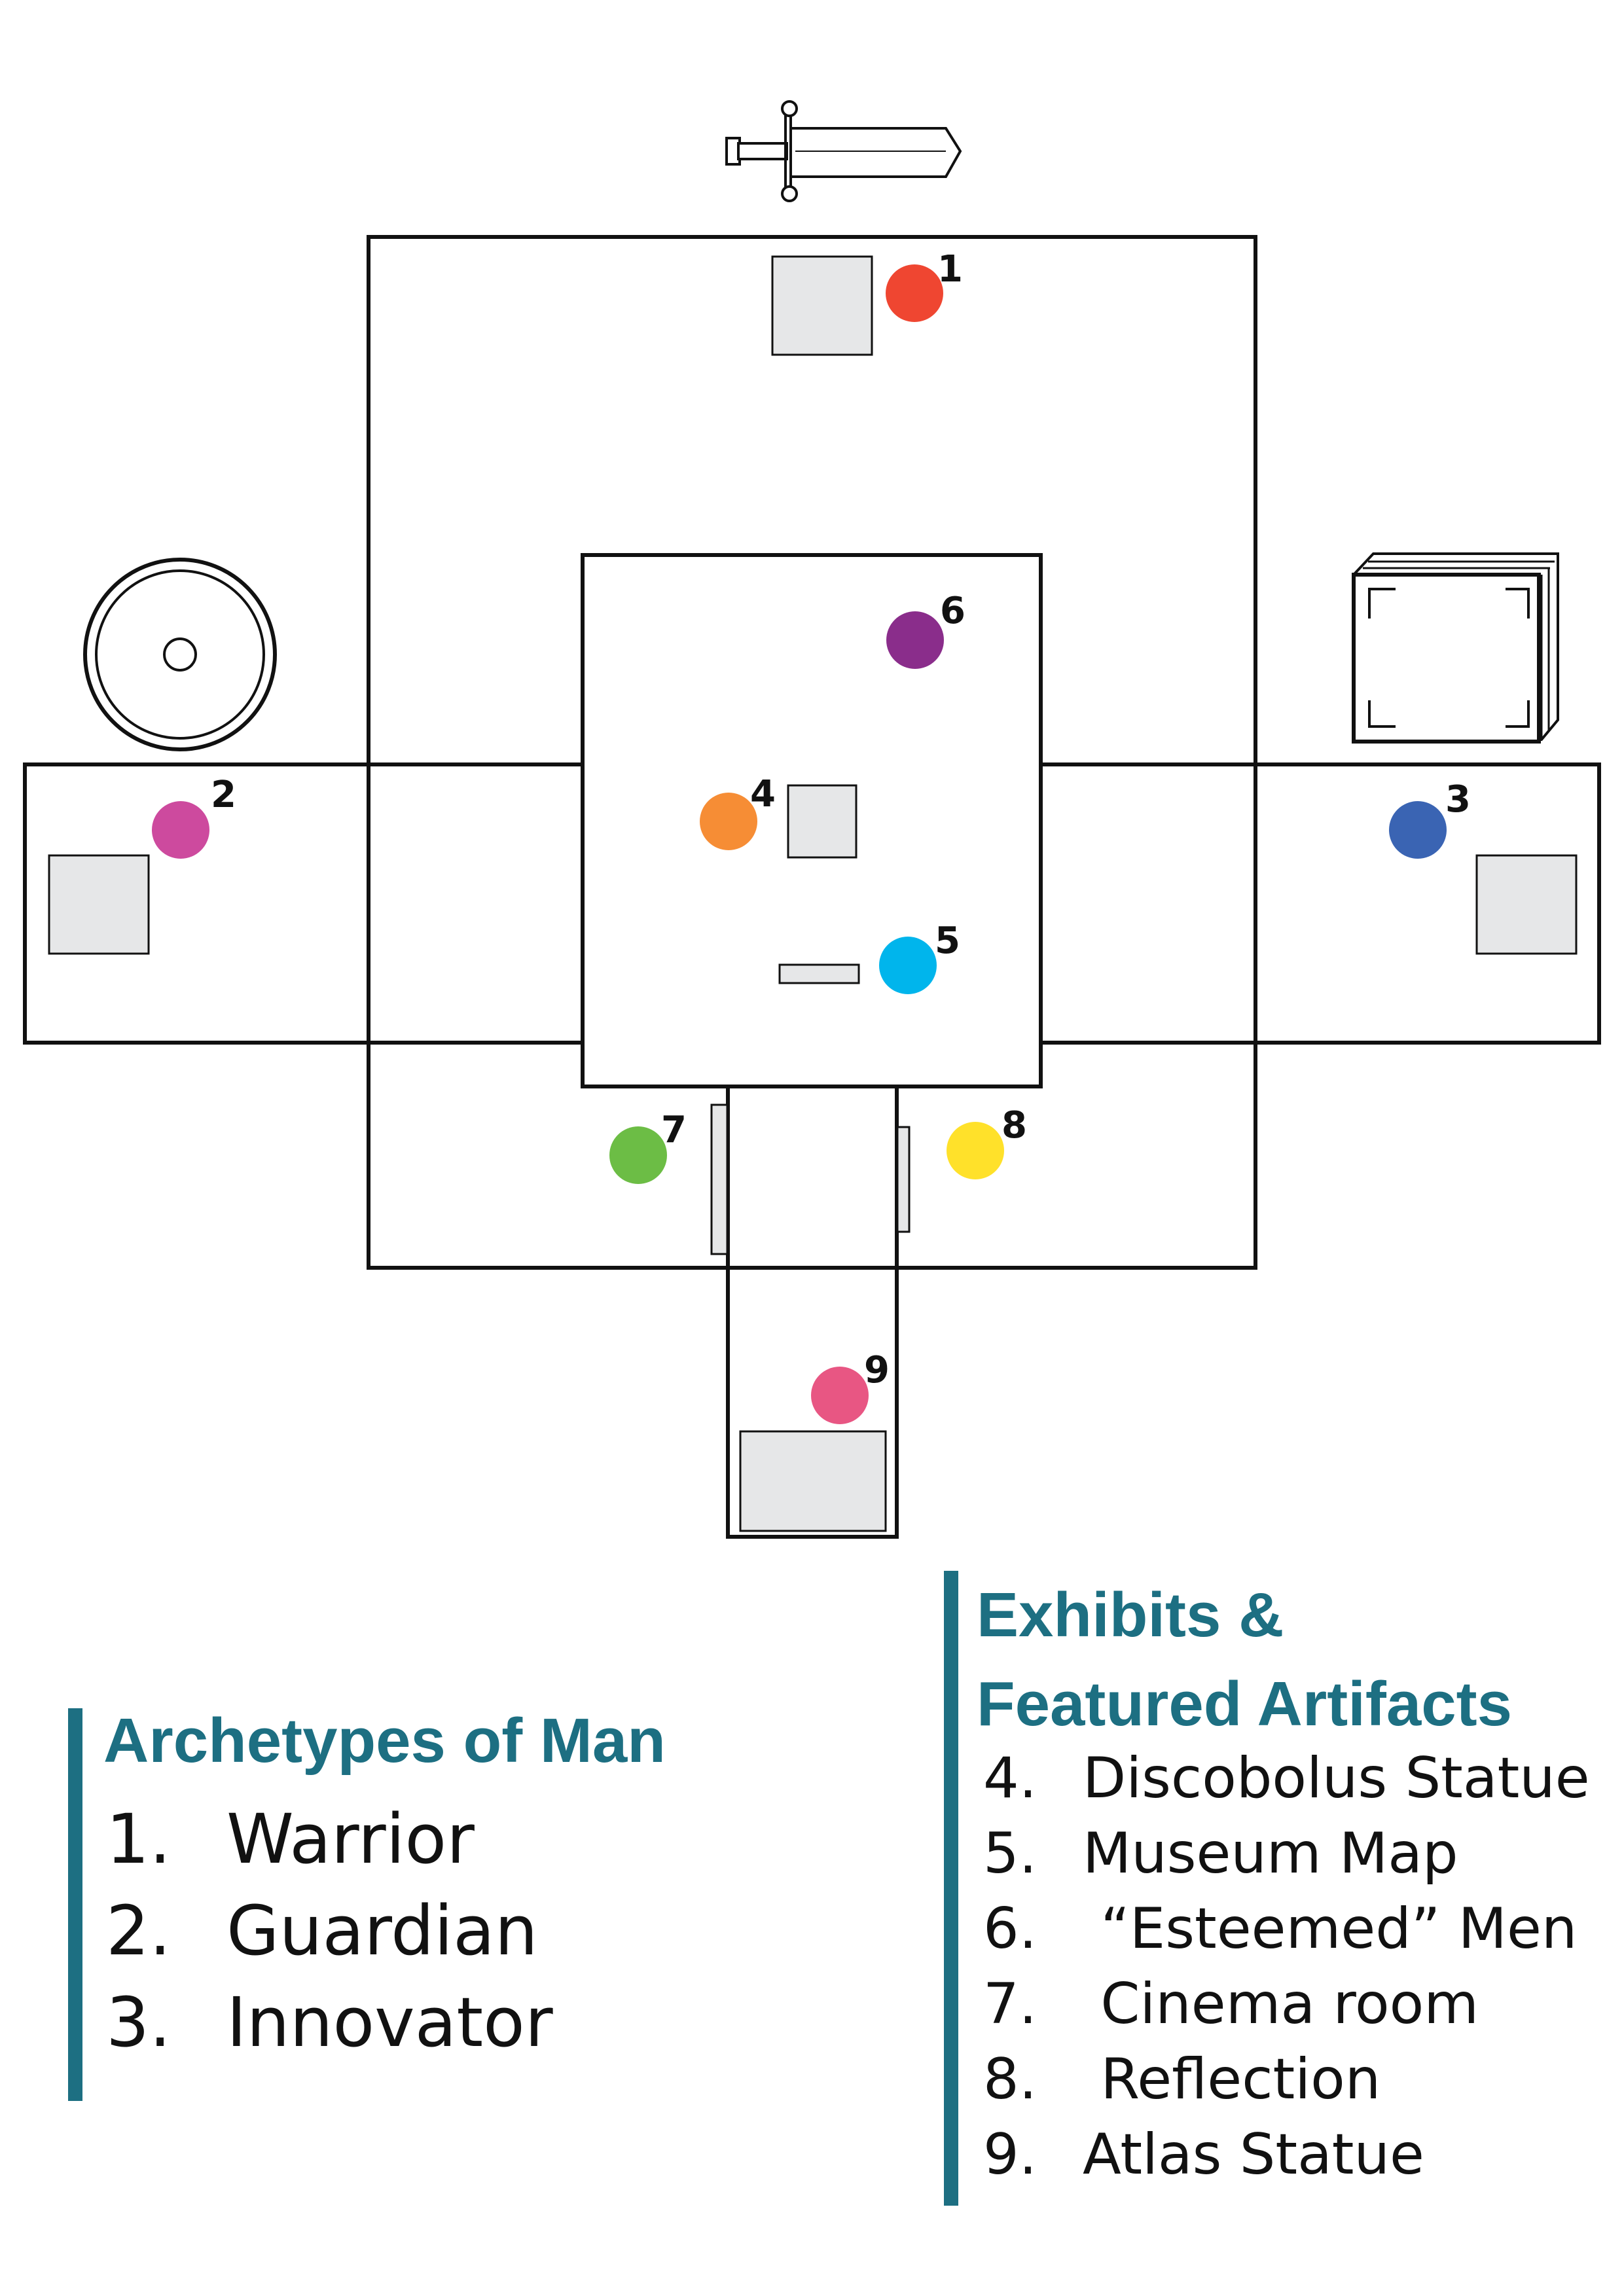  What do you see at coordinates (1455, 648) in the screenshot?
I see `book-icon` at bounding box center [1455, 648].